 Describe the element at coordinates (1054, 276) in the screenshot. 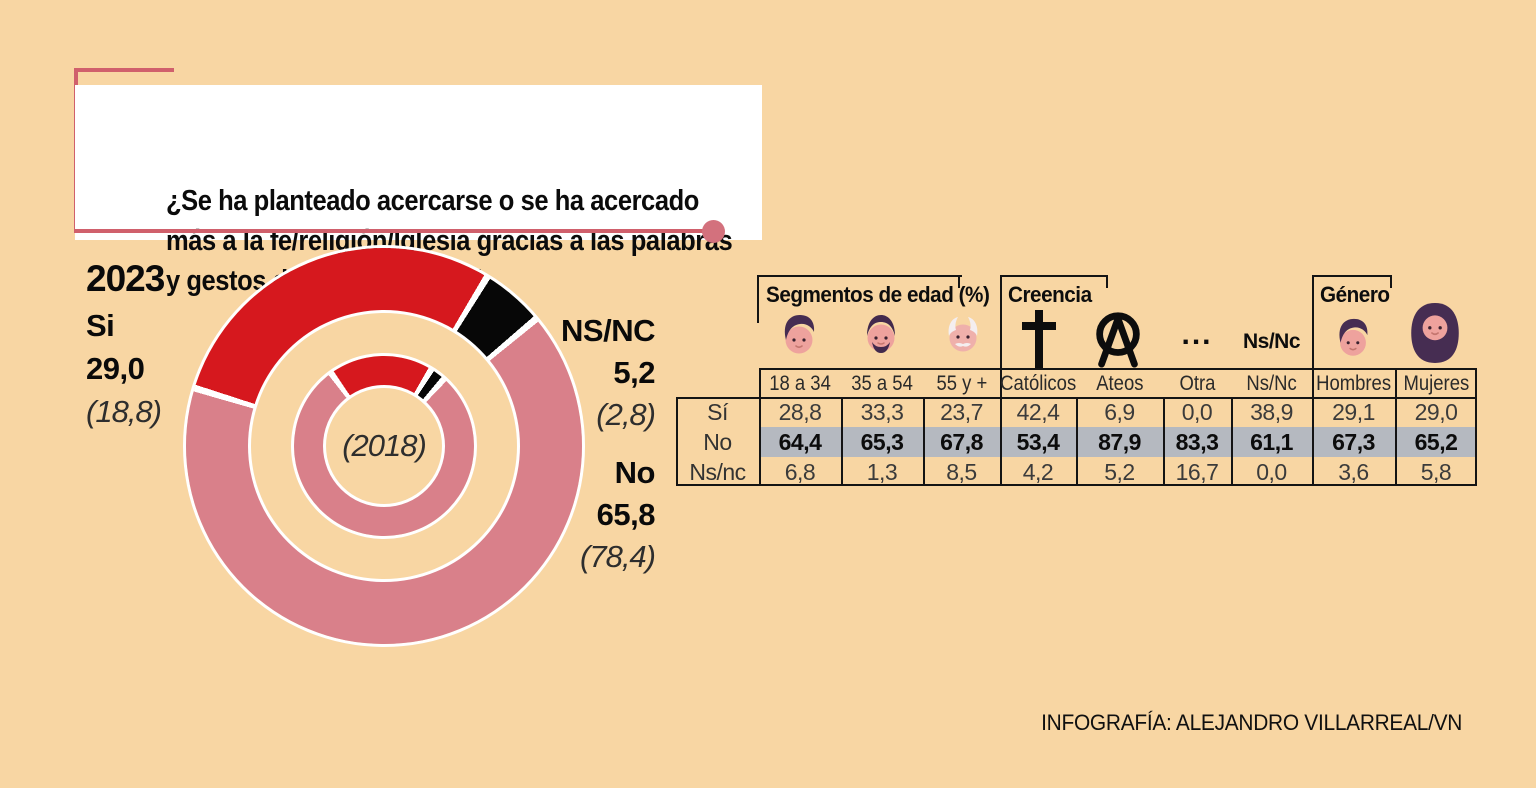

I see `creencia-group-bracket` at that location.